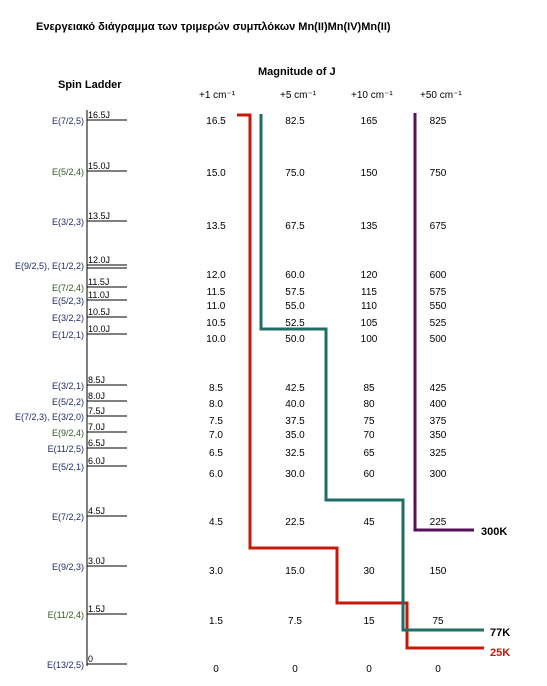 The width and height of the screenshot is (547, 686). Describe the element at coordinates (500, 633) in the screenshot. I see `temp-label-77k: 77K` at that location.